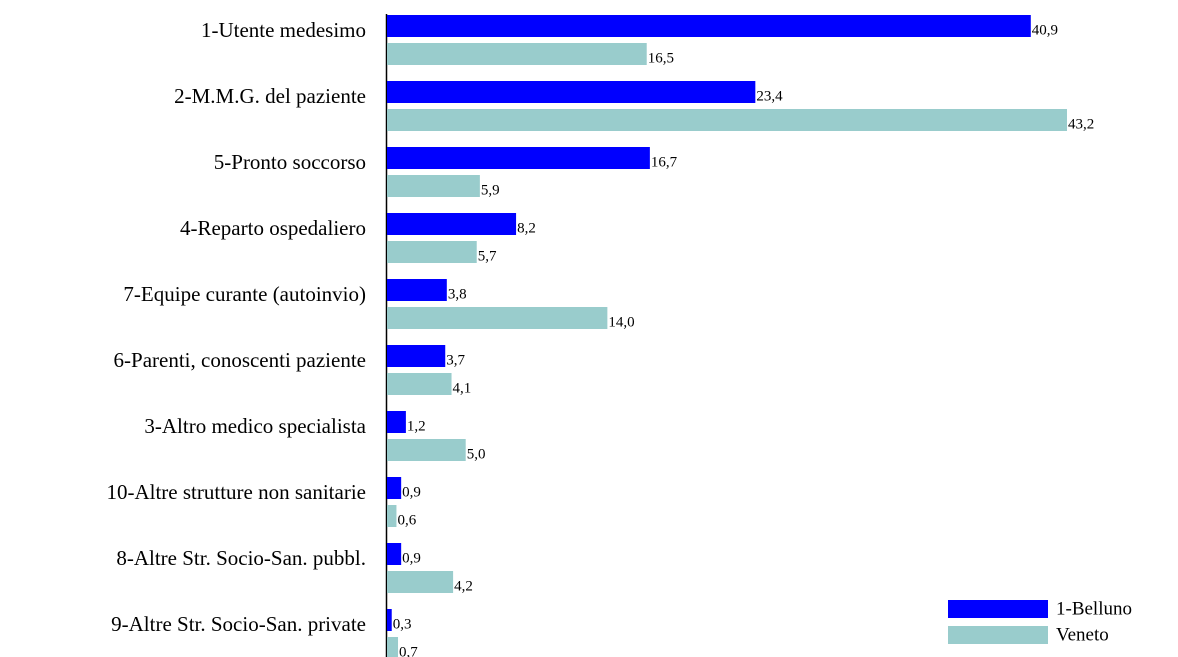 Image resolution: width=1178 pixels, height=657 pixels. What do you see at coordinates (273, 228) in the screenshot?
I see `y-tick-label: 4-Reparto ospedaliero` at bounding box center [273, 228].